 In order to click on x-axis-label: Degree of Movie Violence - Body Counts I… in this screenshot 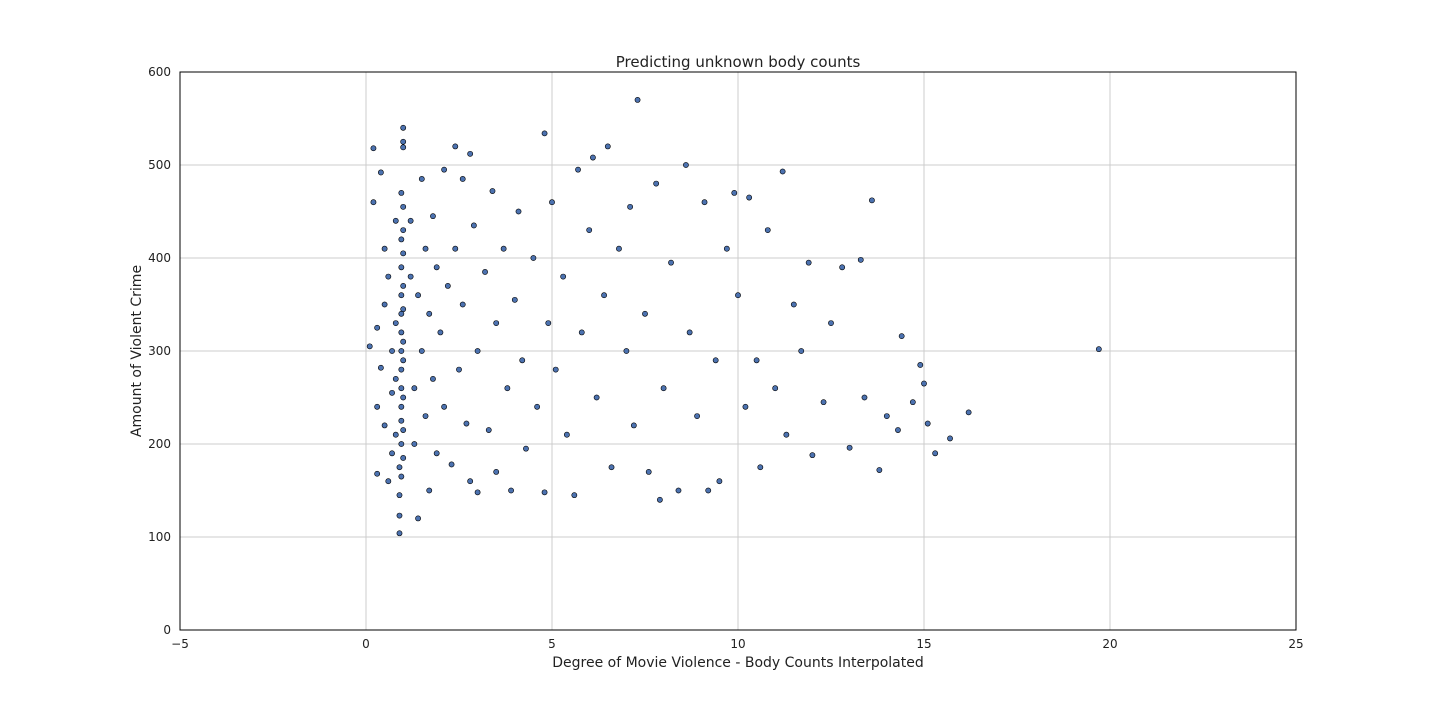, I will do `click(737, 663)`.